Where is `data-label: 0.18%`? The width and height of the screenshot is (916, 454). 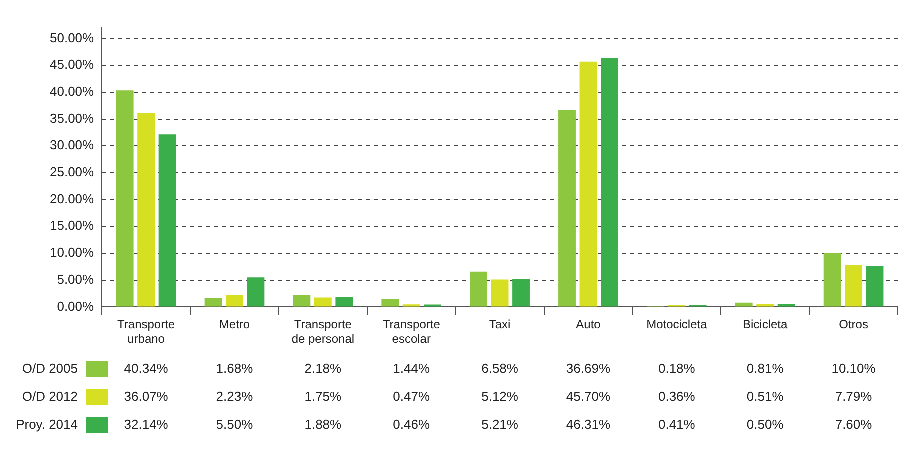
data-label: 0.18% is located at coordinates (677, 368).